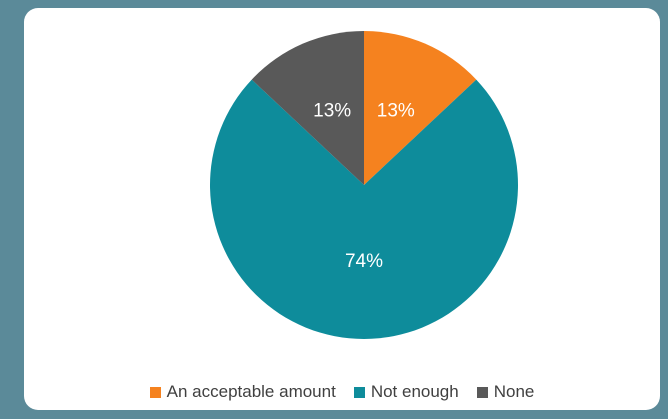  What do you see at coordinates (251, 391) in the screenshot?
I see `legend-label-acceptable: An acceptable amount` at bounding box center [251, 391].